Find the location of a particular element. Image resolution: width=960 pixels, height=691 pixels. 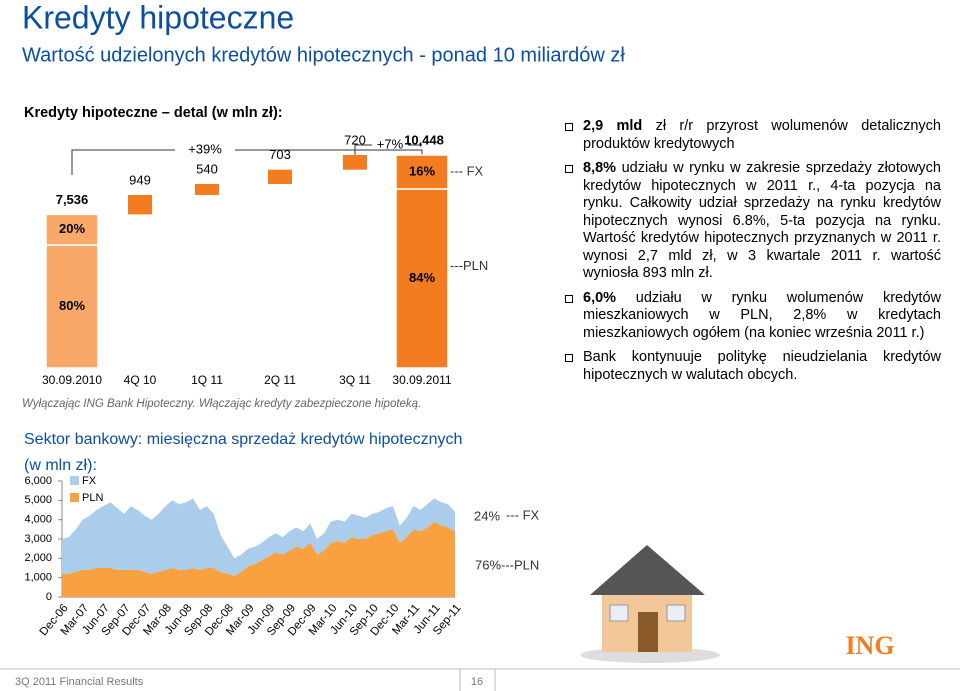

growth-label: +39% is located at coordinates (205, 148).